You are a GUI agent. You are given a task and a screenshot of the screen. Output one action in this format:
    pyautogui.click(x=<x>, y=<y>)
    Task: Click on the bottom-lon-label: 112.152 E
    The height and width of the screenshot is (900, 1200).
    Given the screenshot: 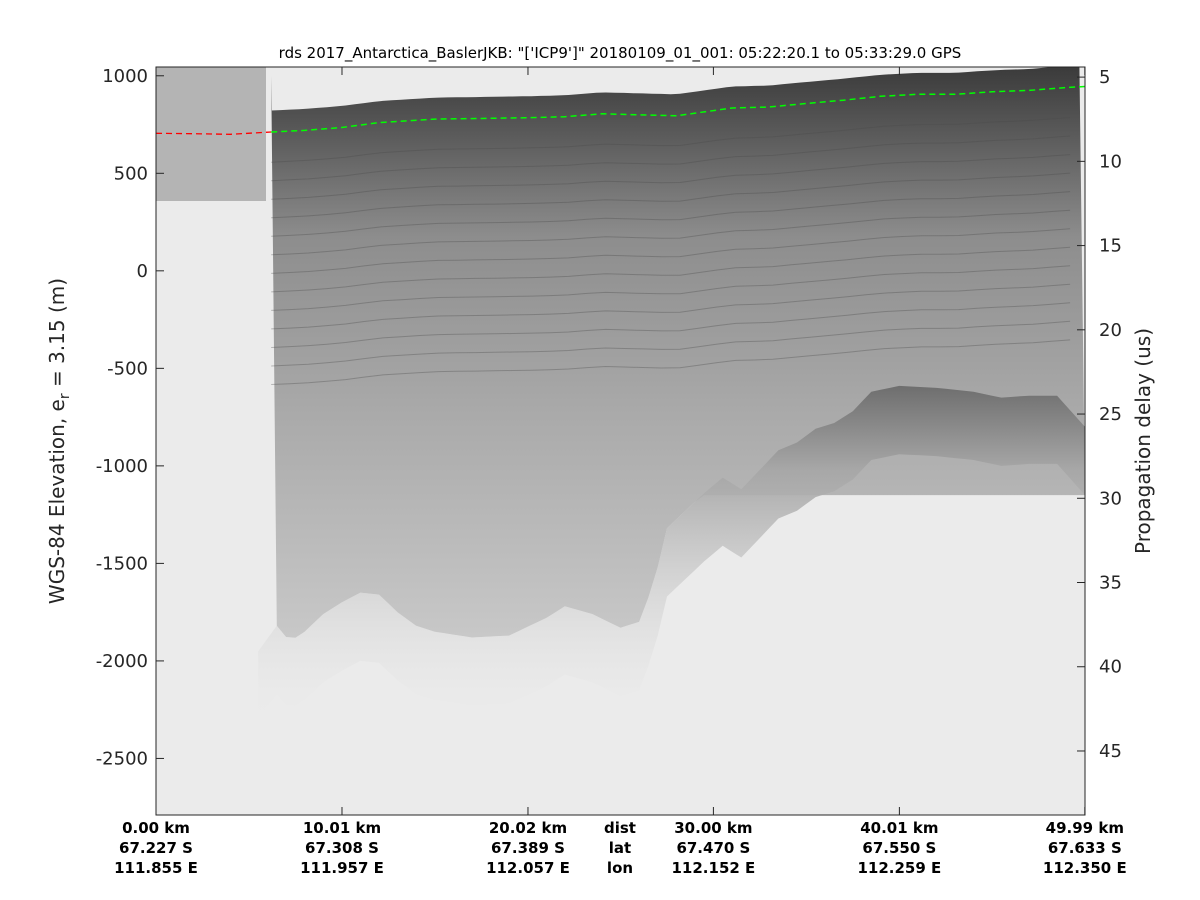 What is the action you would take?
    pyautogui.click(x=714, y=868)
    